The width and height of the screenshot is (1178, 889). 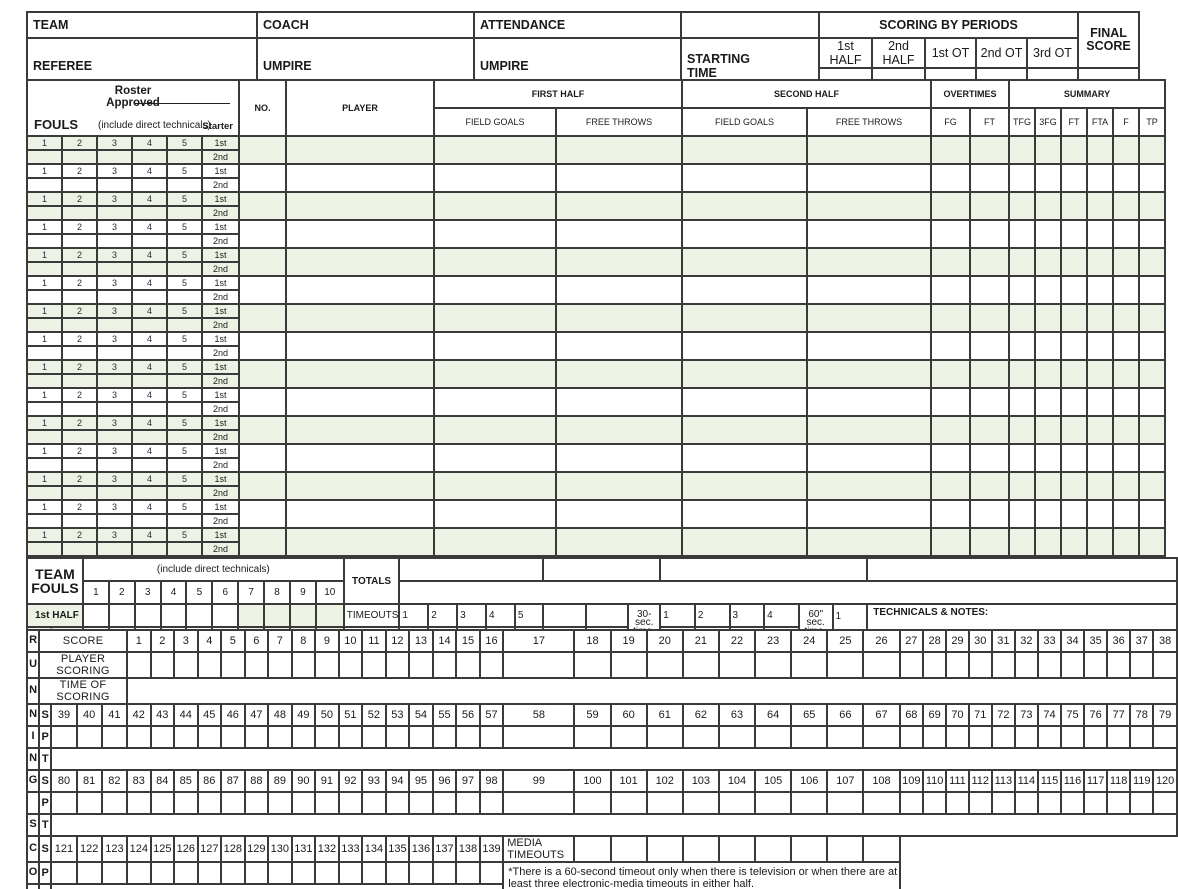 What do you see at coordinates (935, 781) in the screenshot?
I see `band2-score-110: 110` at bounding box center [935, 781].